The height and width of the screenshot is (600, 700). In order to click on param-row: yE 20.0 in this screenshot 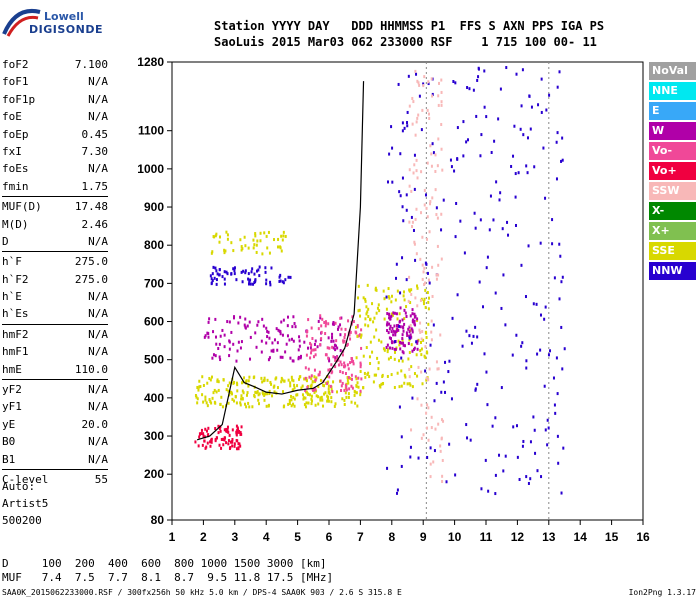, I will do `click(55, 424)`.